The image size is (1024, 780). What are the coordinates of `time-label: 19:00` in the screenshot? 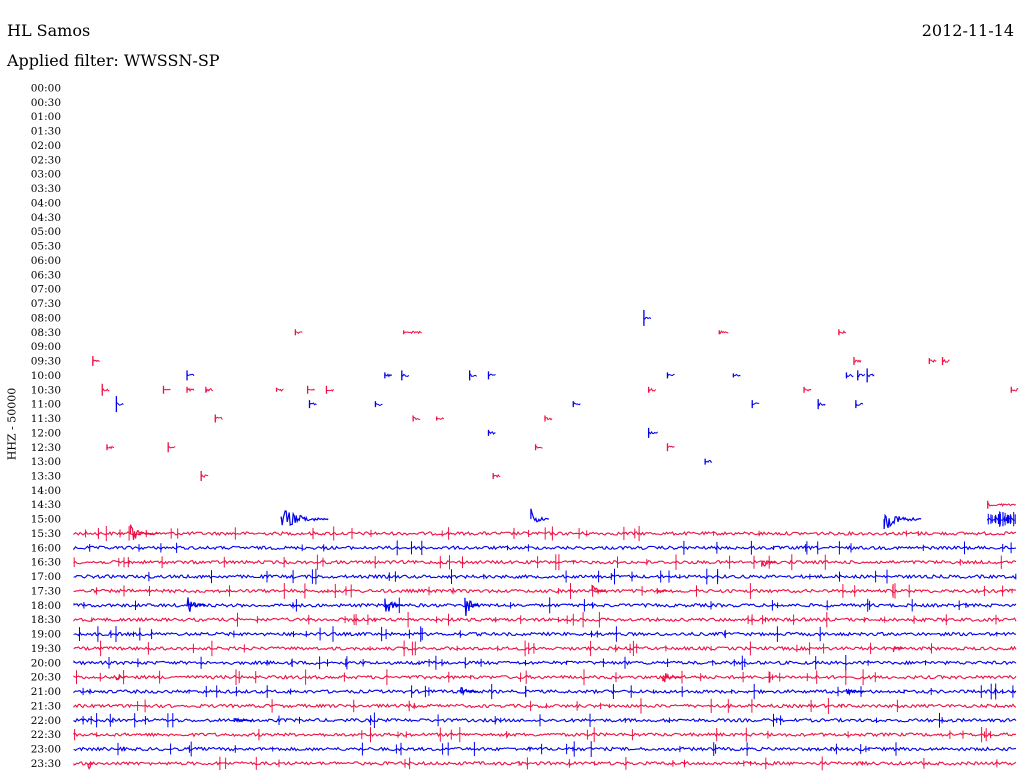 It's located at (46, 635).